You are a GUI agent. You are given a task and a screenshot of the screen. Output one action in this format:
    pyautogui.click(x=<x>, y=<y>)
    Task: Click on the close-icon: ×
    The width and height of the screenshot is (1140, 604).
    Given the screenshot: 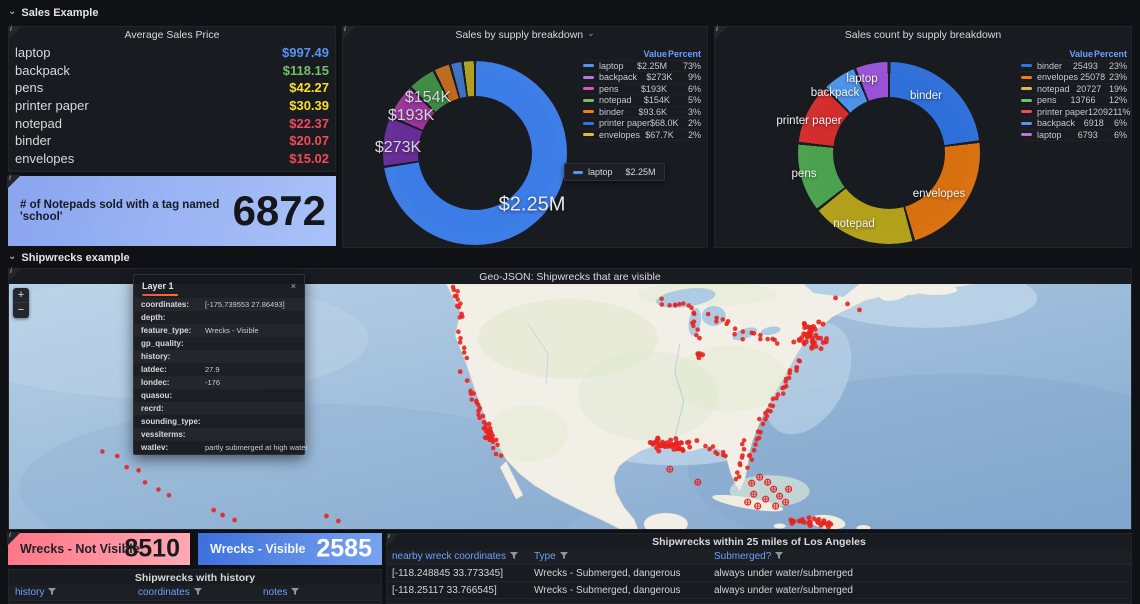 What is the action you would take?
    pyautogui.click(x=293, y=285)
    